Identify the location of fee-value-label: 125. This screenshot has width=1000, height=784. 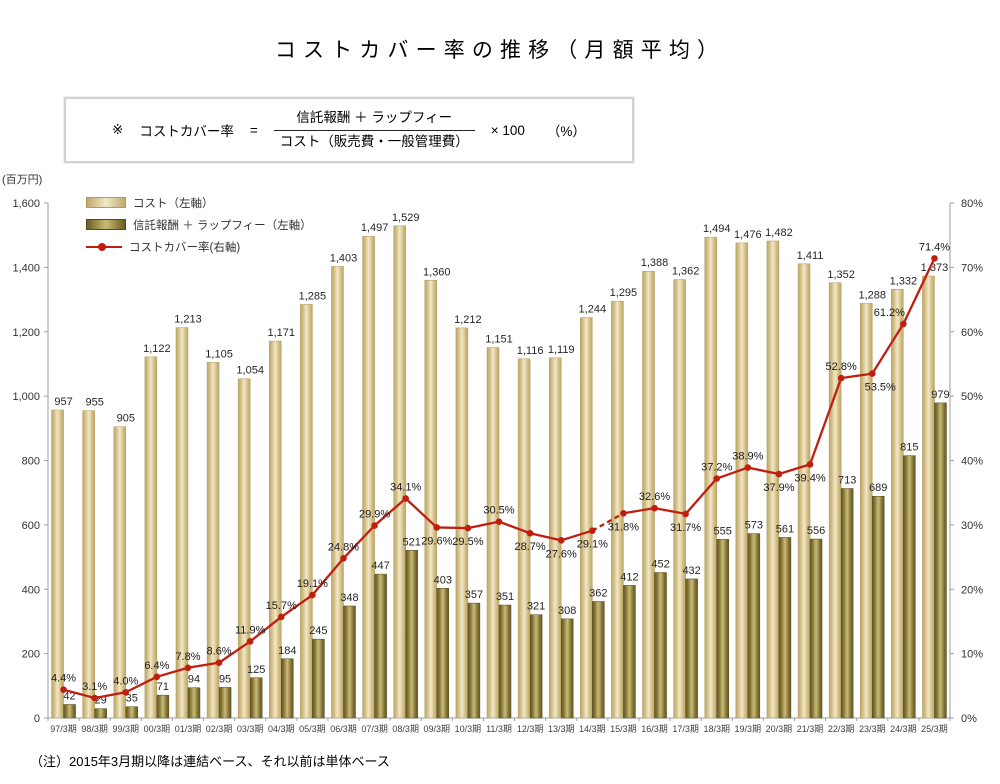
(256, 670).